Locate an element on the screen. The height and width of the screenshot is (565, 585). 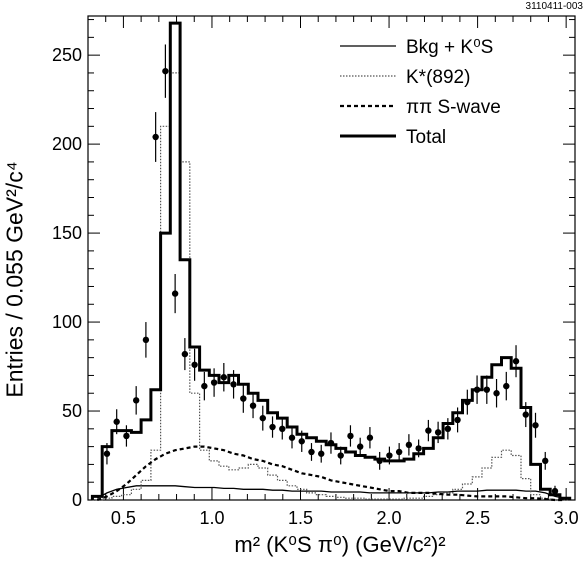
y-tick-label: 0 is located at coordinates (77, 500).